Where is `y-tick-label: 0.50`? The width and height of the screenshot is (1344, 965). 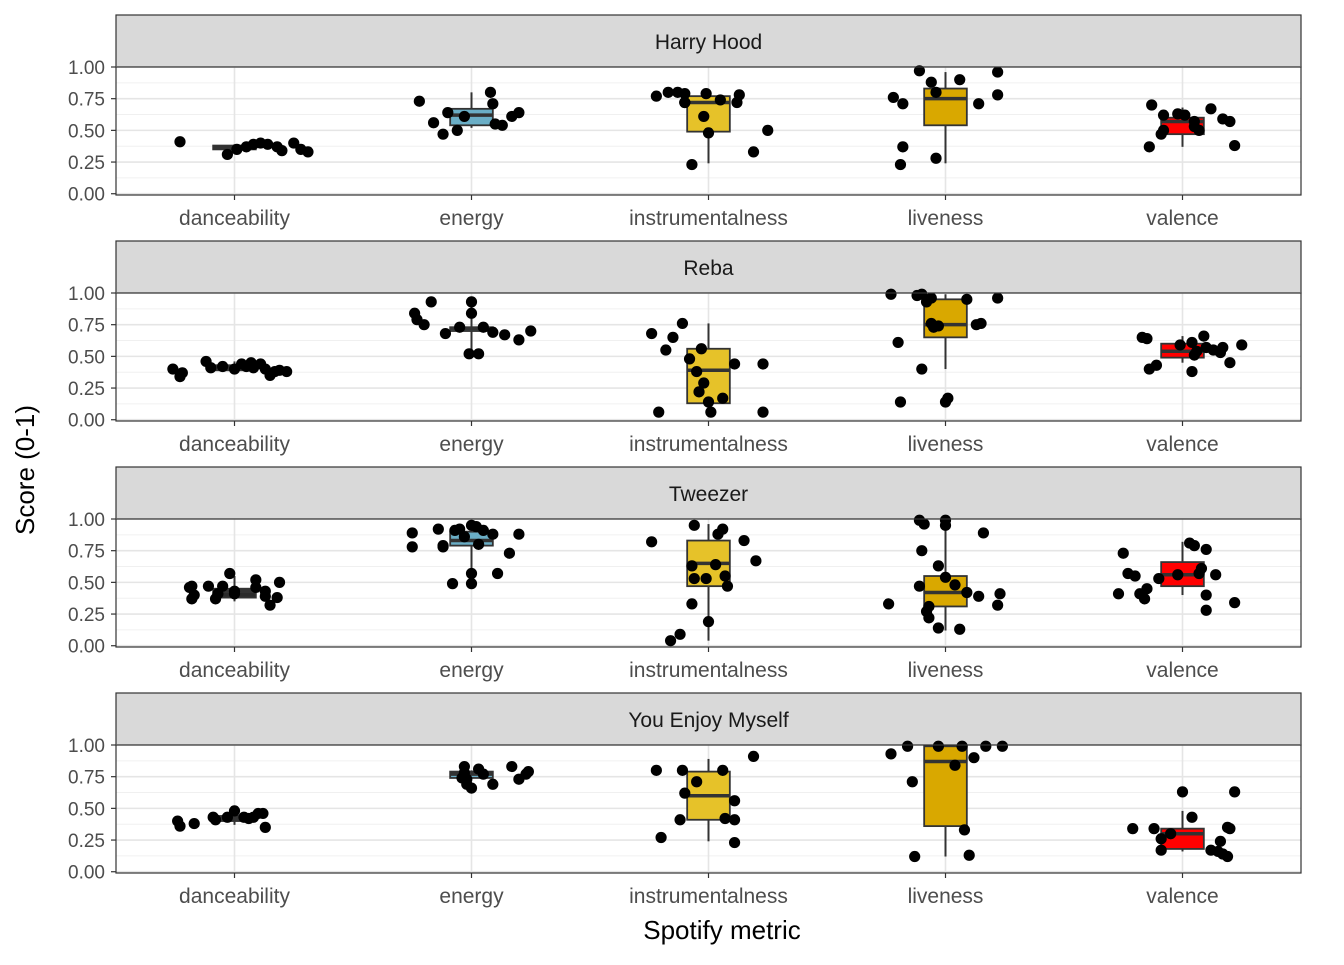
y-tick-label: 0.50 is located at coordinates (86, 357).